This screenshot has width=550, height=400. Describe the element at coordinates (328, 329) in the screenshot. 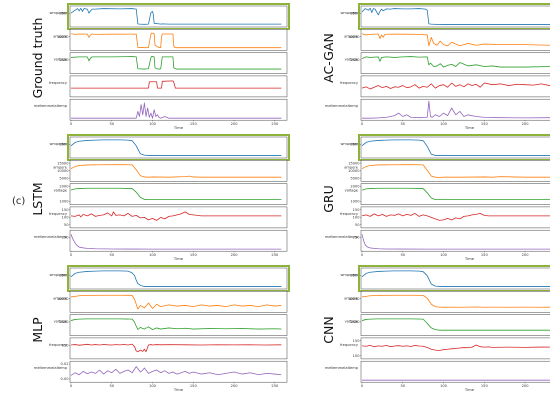

I see `chart-title: CNN` at that location.